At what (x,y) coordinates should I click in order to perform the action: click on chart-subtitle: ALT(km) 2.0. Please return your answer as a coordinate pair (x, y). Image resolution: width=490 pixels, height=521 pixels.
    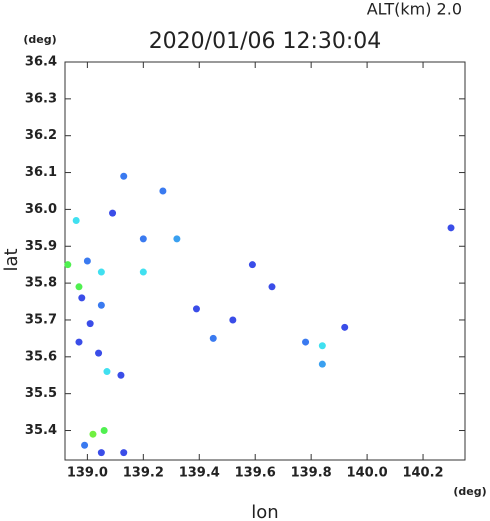
    Looking at the image, I should click on (414, 9).